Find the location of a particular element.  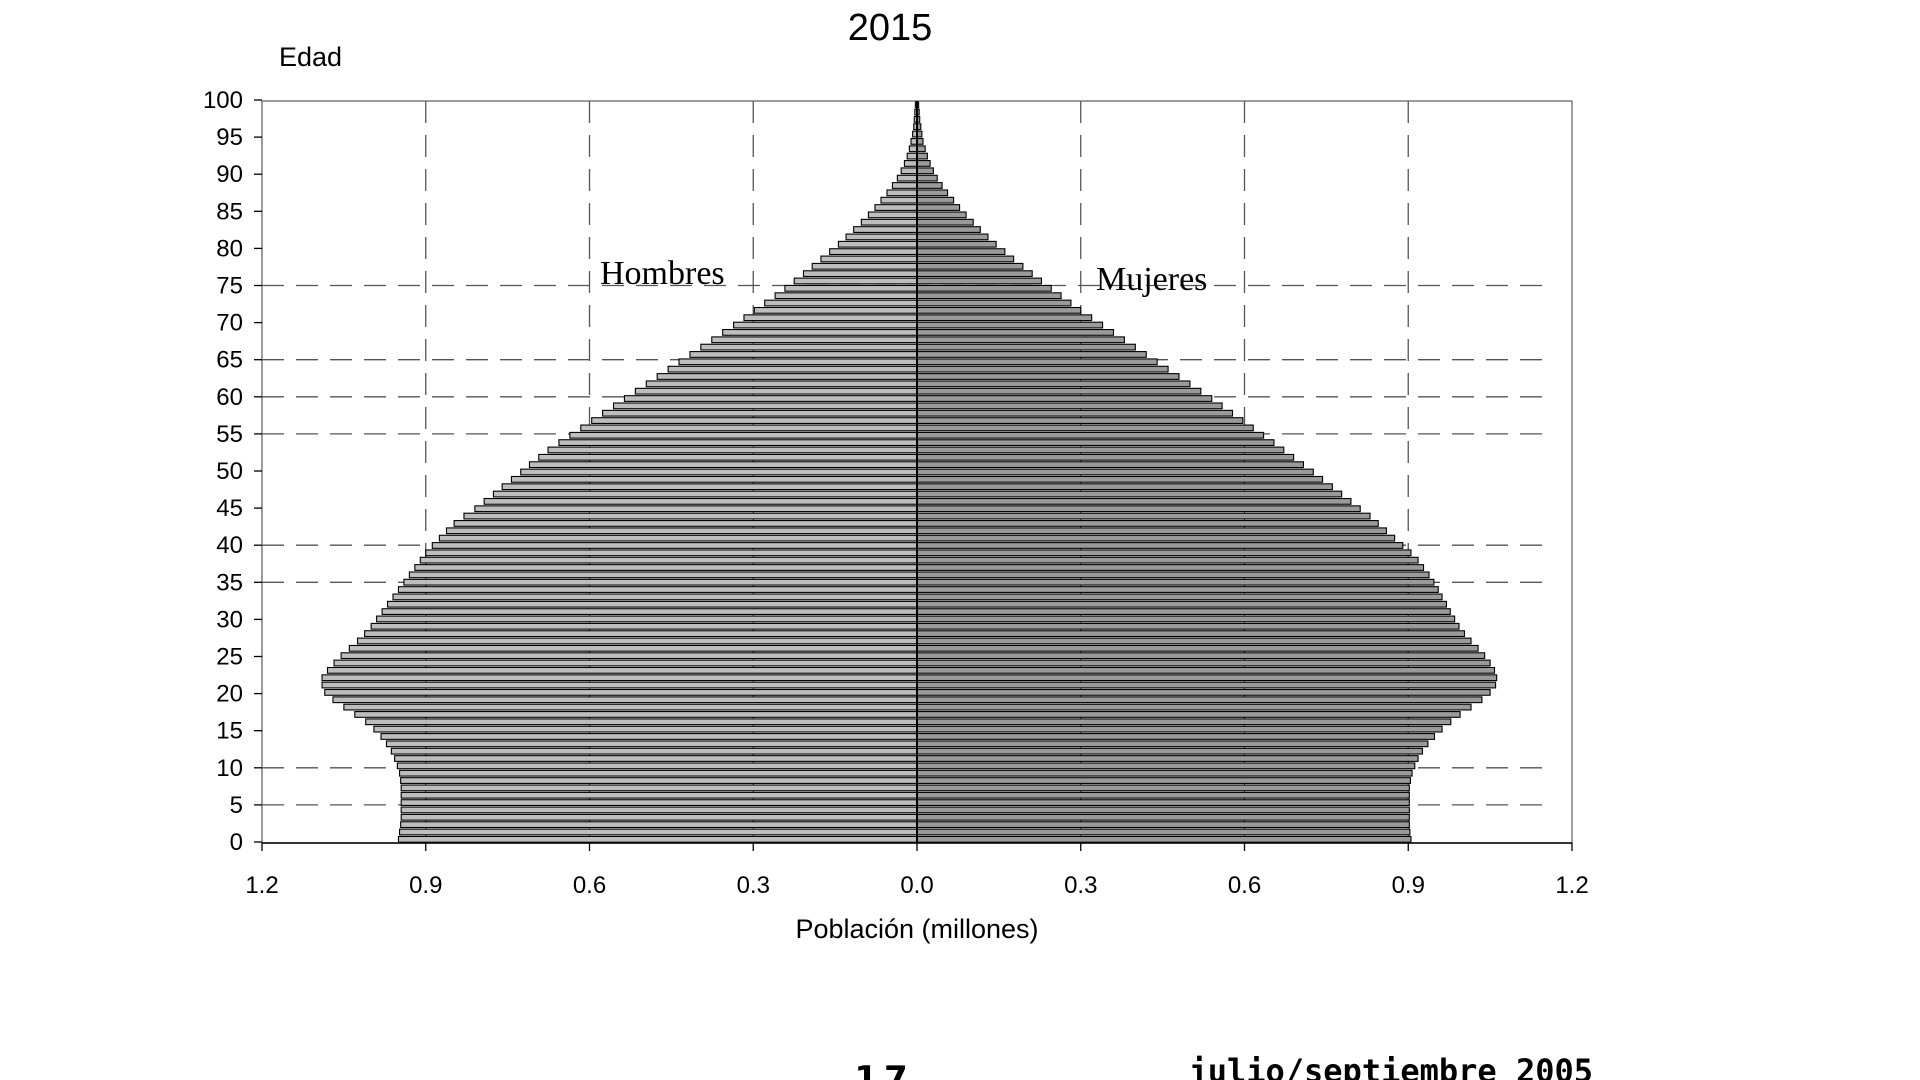

x-tick-label: 1.2 is located at coordinates (261, 885).